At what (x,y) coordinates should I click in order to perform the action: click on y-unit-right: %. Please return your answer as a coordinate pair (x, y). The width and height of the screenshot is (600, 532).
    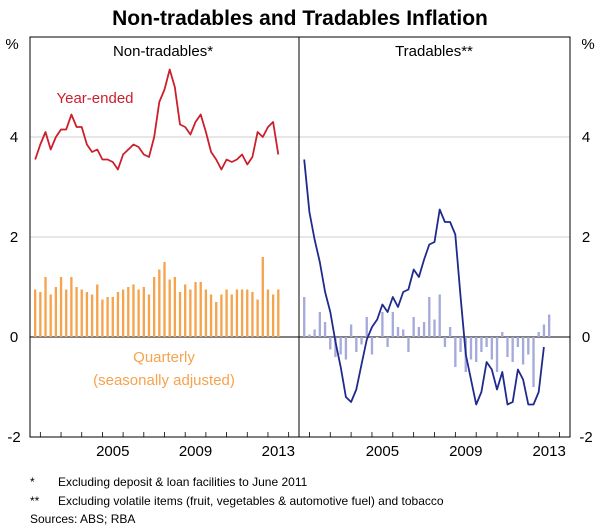
    Looking at the image, I should click on (587, 44).